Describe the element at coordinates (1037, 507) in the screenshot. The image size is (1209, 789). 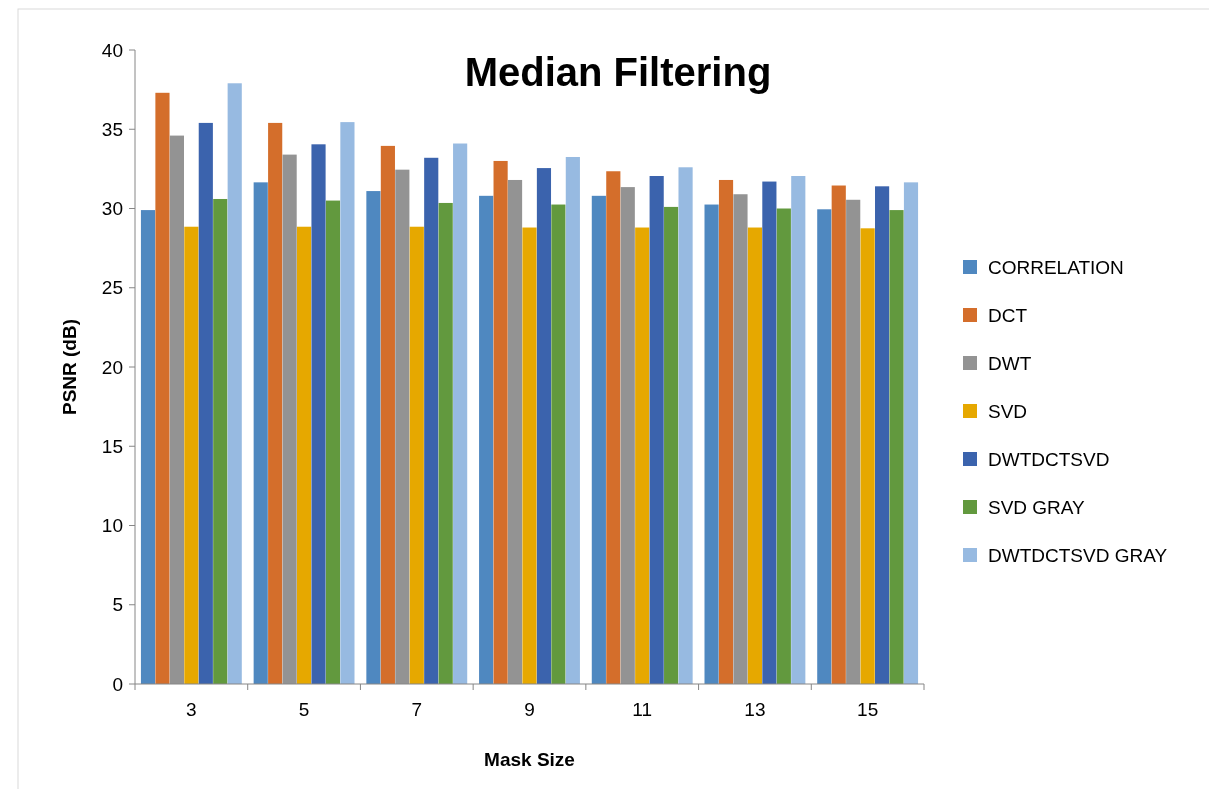
I see `legend-label: SVD GRAY` at that location.